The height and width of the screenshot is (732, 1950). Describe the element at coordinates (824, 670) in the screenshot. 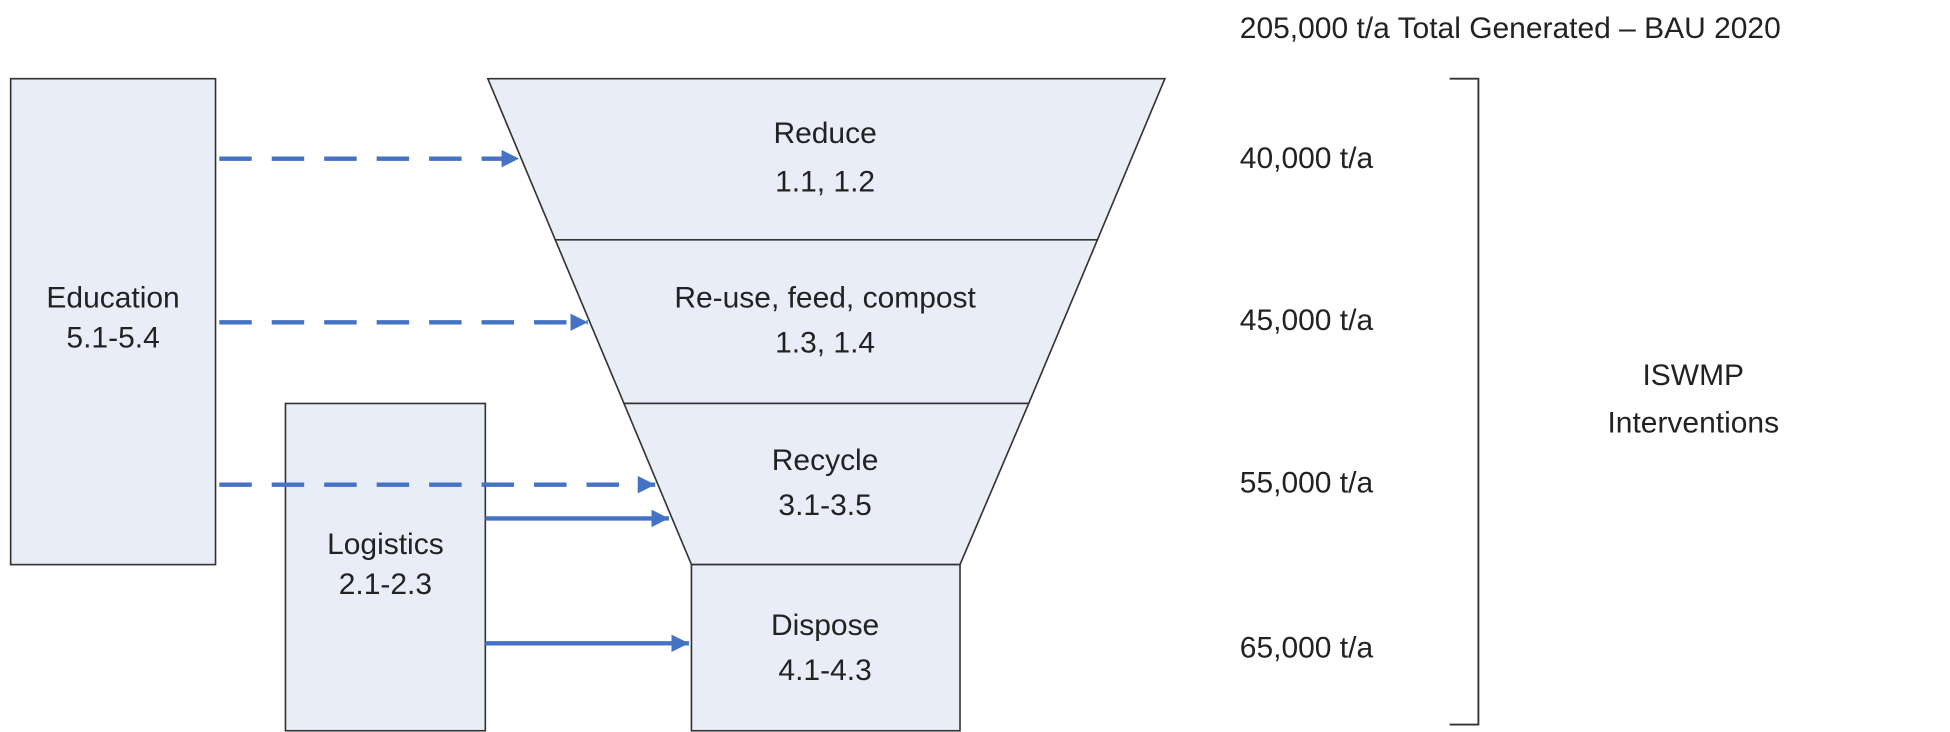

I see `stage-codes: 4.1-4.3` at that location.